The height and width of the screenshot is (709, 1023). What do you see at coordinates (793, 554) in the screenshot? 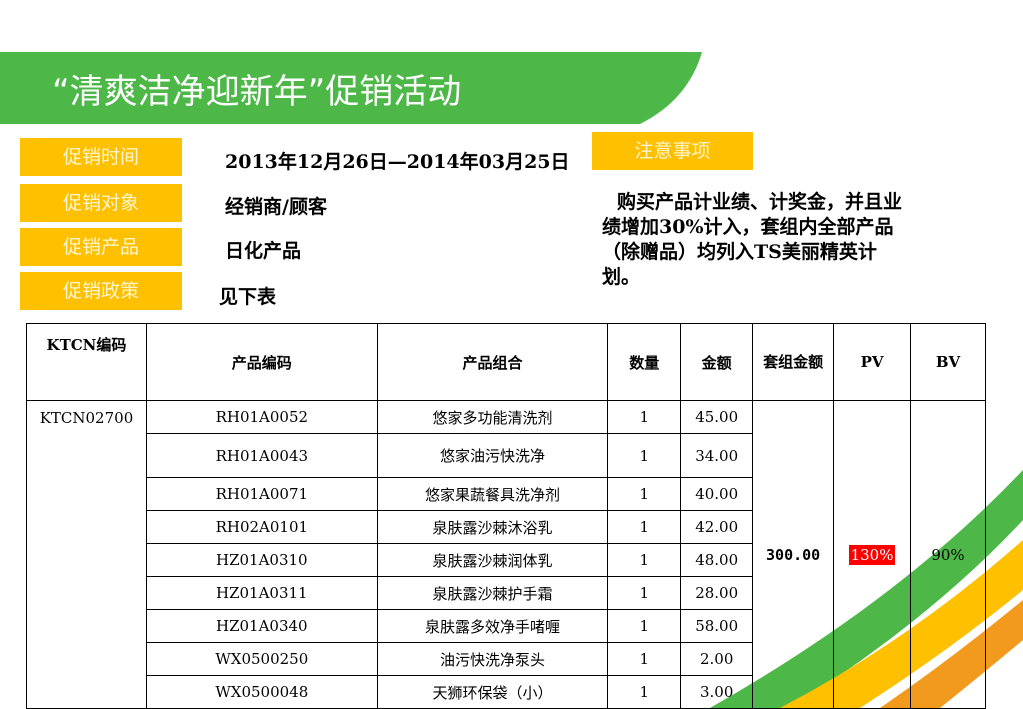
I see `set-amount-cell: 300.00` at bounding box center [793, 554].